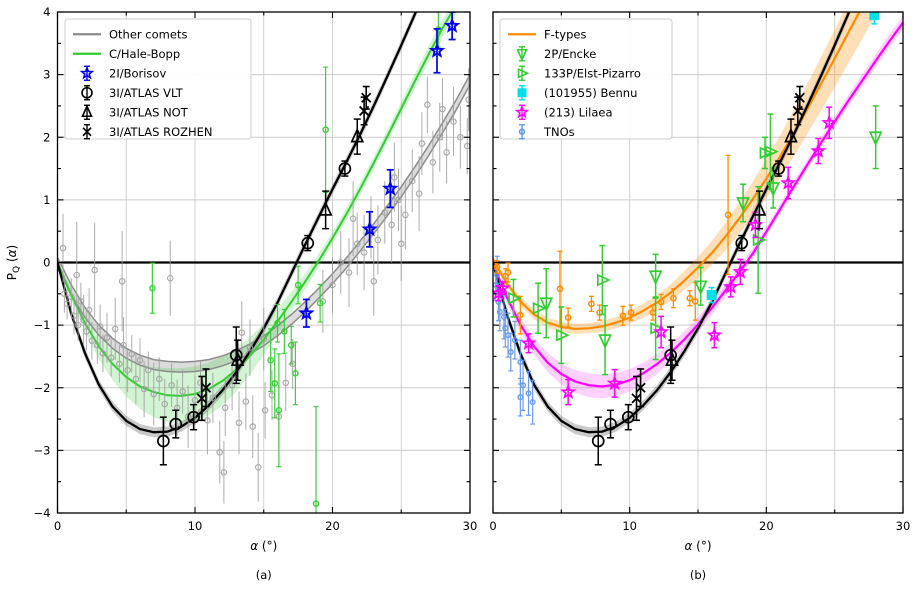  What do you see at coordinates (590, 93) in the screenshot?
I see `legend-label: (101955) Bennu` at bounding box center [590, 93].